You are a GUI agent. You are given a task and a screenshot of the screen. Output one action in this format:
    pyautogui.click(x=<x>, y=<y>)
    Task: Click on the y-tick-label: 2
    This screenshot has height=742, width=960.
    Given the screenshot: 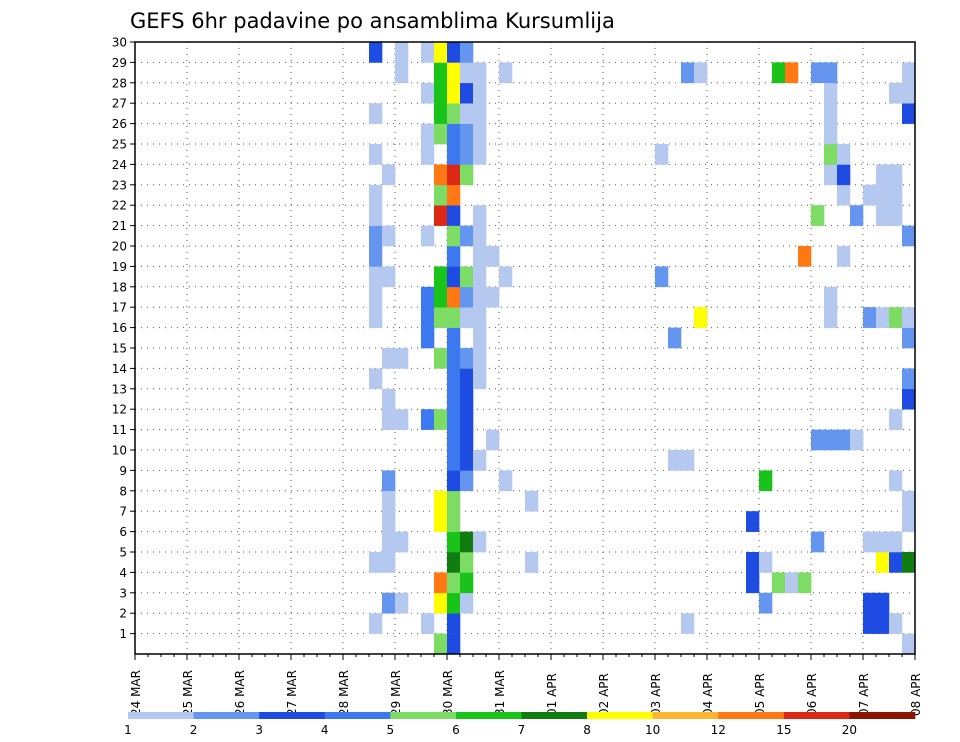 What is the action you would take?
    pyautogui.click(x=123, y=614)
    